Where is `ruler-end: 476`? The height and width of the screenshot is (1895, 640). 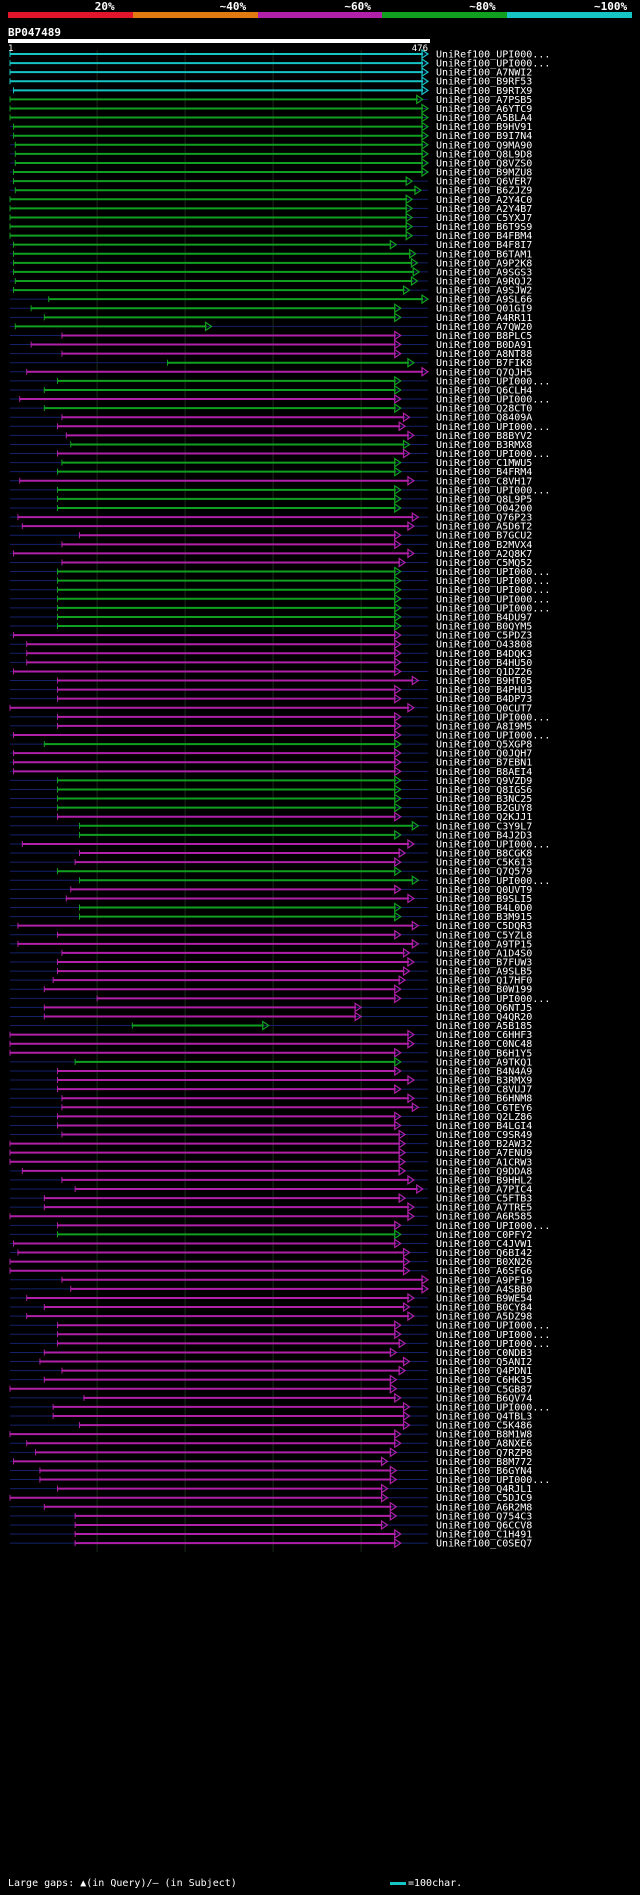
ruler-end: 476 is located at coordinates (419, 49).